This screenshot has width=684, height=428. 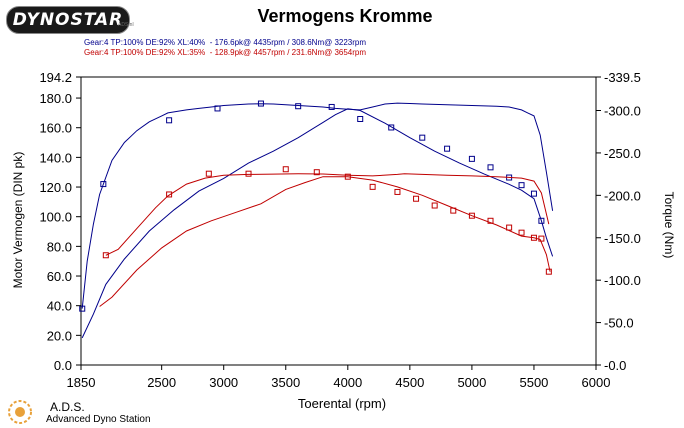 I want to click on x-axis-label: Toerental (rpm), so click(x=342, y=403).